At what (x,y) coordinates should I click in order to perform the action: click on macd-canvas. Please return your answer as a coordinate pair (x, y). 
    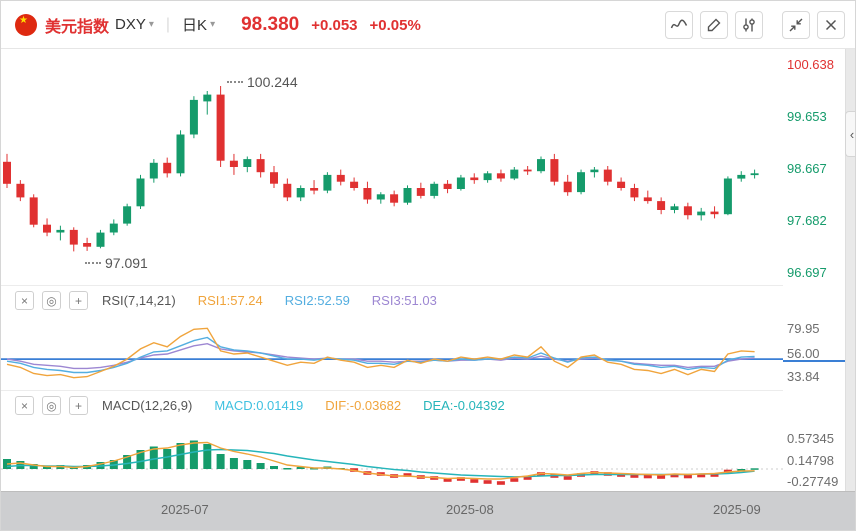
    Looking at the image, I should click on (392, 455).